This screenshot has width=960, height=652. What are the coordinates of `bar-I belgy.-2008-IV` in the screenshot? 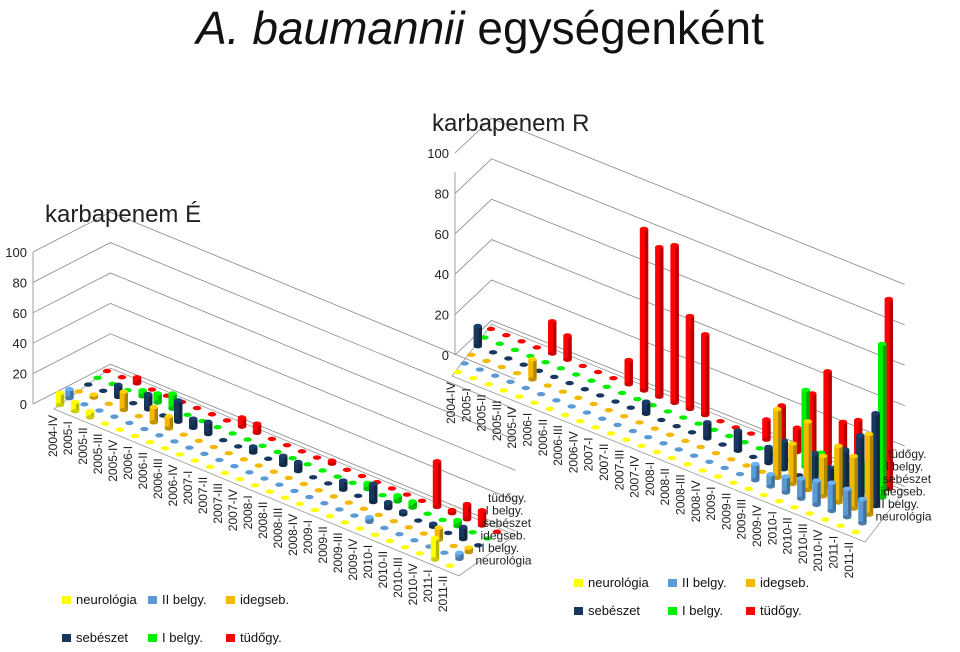 It's located at (337, 476).